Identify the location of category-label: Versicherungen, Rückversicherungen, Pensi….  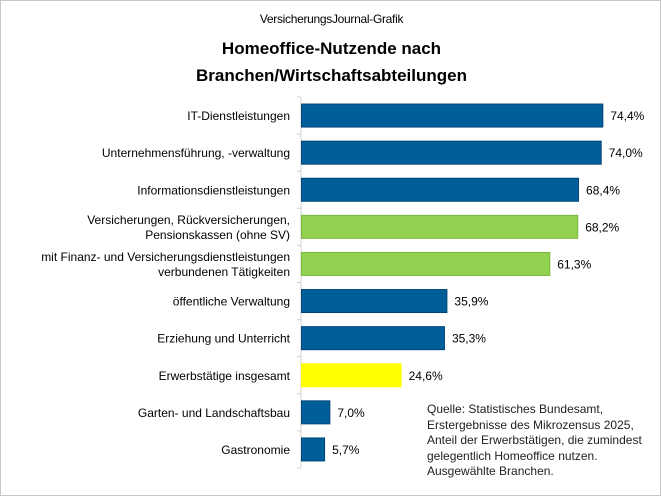
(188, 227).